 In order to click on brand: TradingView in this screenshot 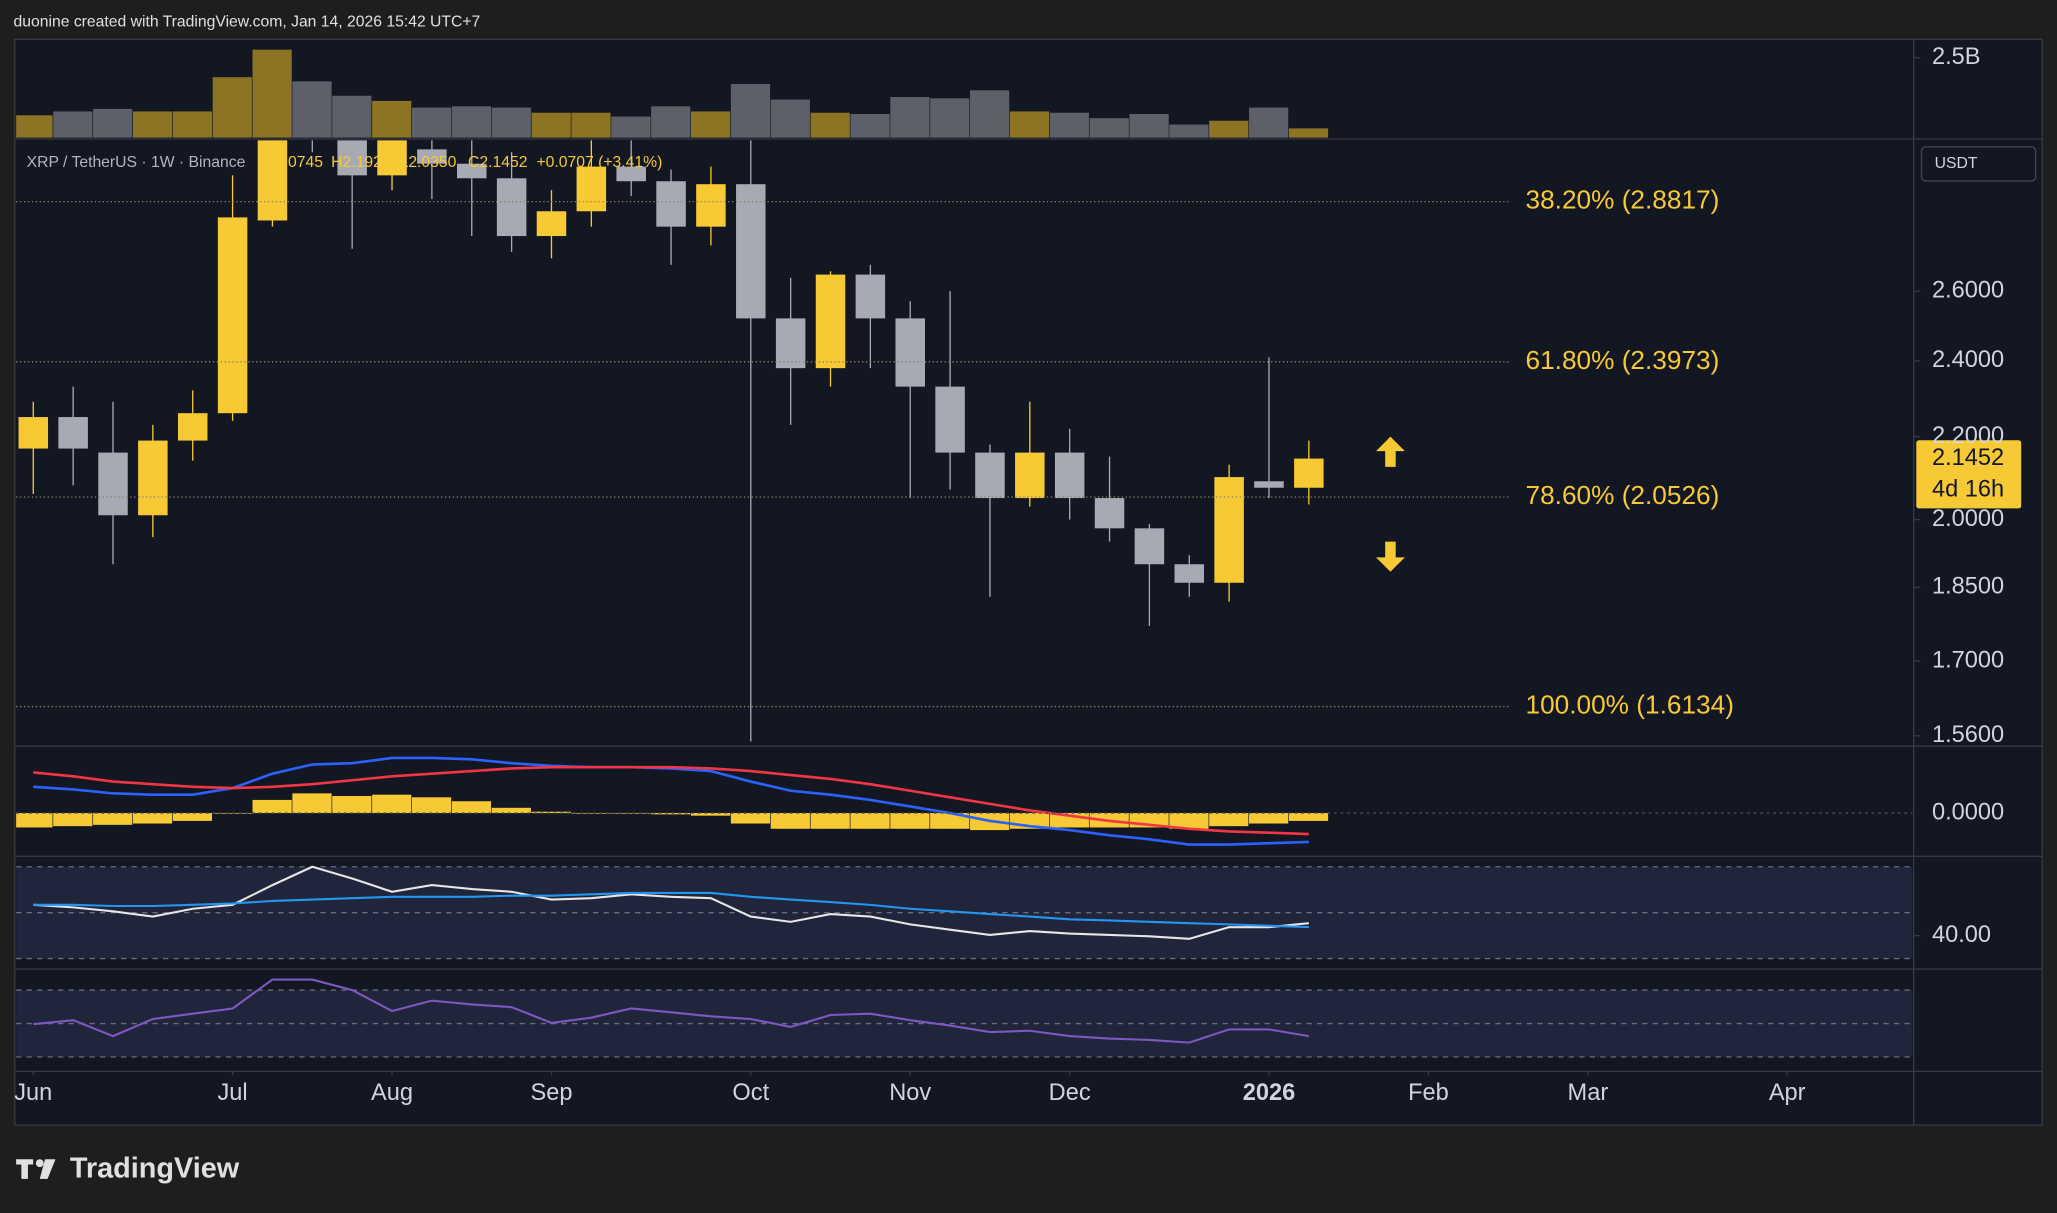, I will do `click(155, 1168)`.